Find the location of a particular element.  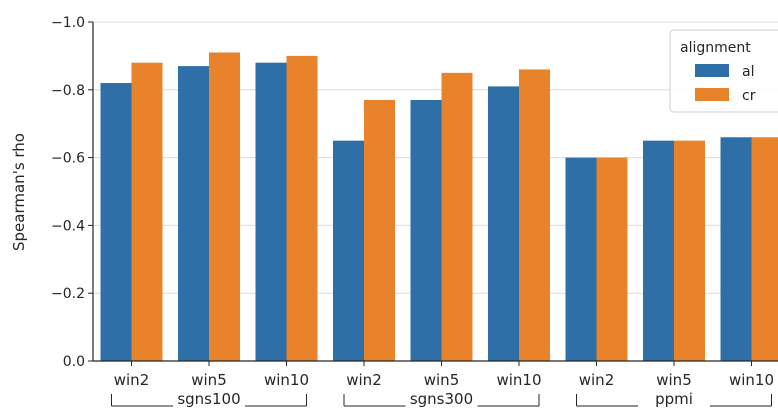

group-label: sgns300 is located at coordinates (441, 399).